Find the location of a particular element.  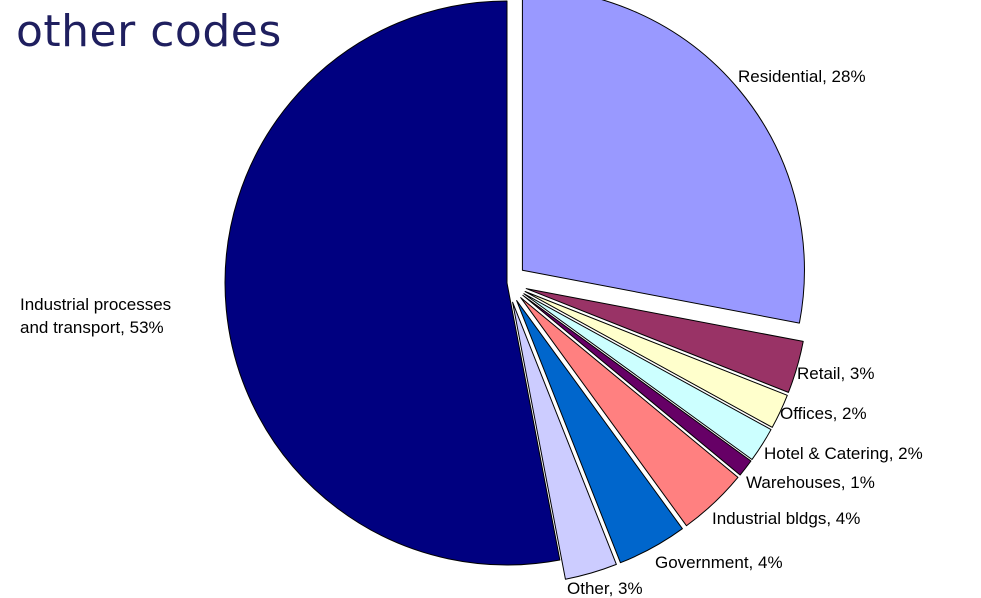

slice-label-industrial-processes: Industrial processes and transport, 53% is located at coordinates (95, 316).